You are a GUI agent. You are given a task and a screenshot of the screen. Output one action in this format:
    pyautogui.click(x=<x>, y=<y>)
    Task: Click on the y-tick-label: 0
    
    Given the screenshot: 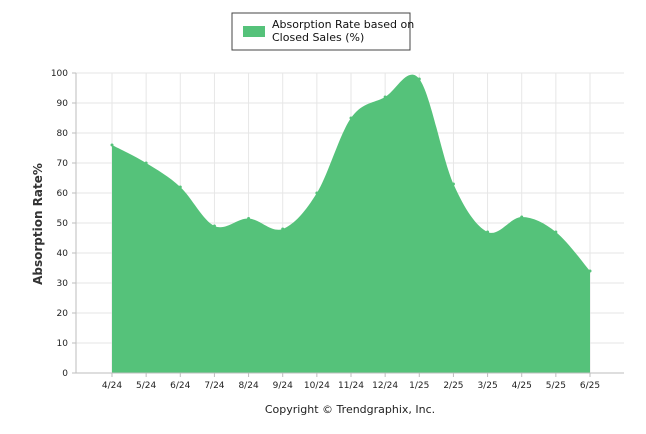 What is the action you would take?
    pyautogui.click(x=65, y=374)
    